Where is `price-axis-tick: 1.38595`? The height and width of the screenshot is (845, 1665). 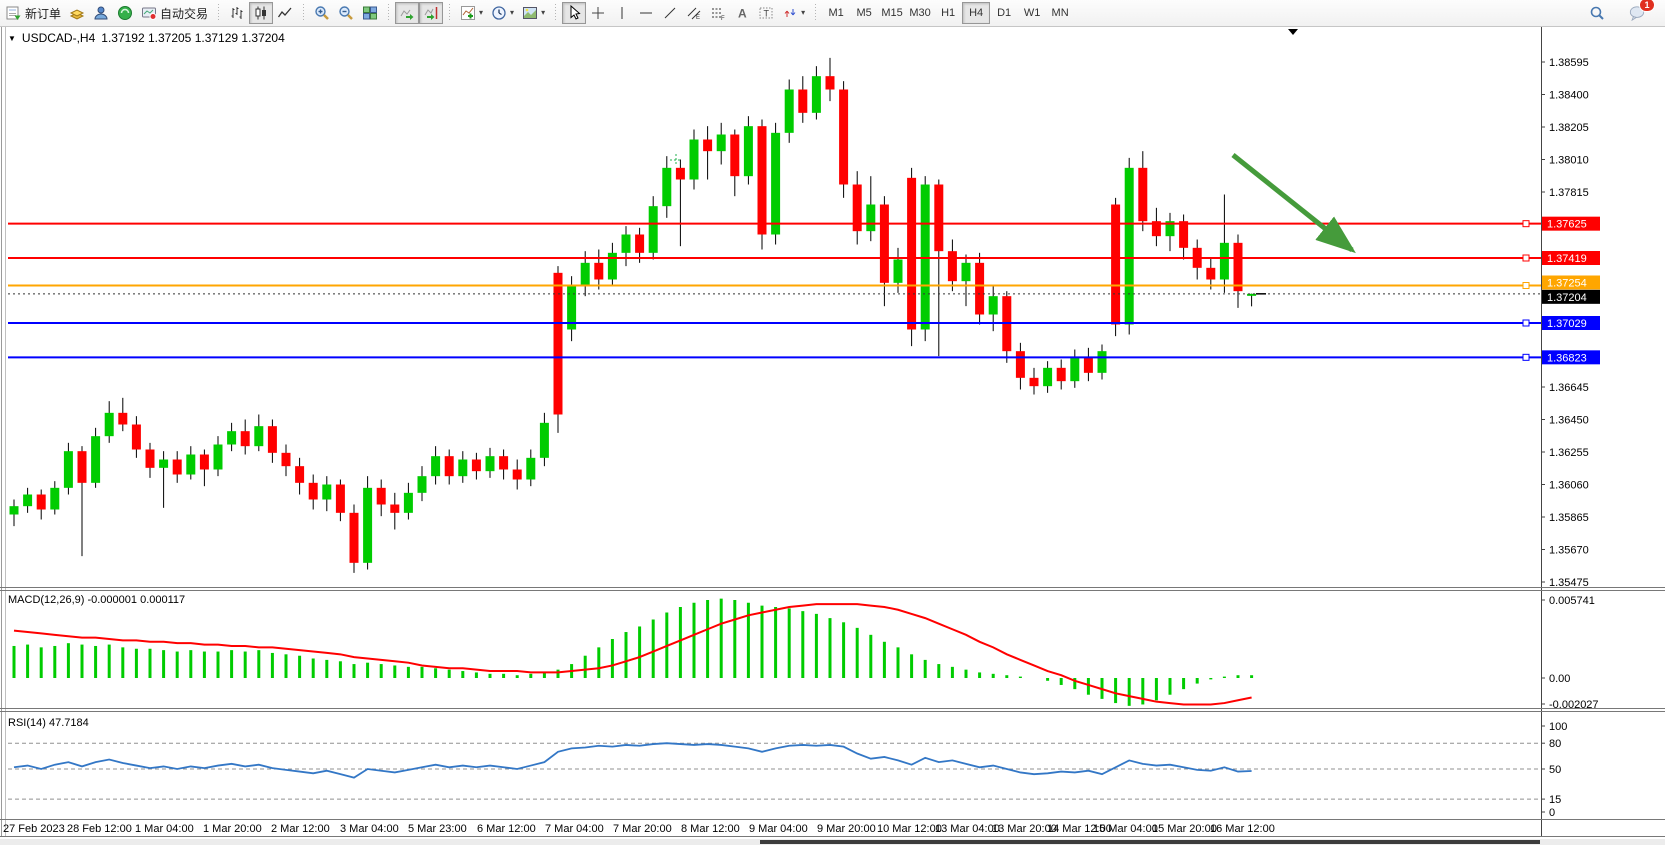
price-axis-tick: 1.38595 is located at coordinates (1569, 63).